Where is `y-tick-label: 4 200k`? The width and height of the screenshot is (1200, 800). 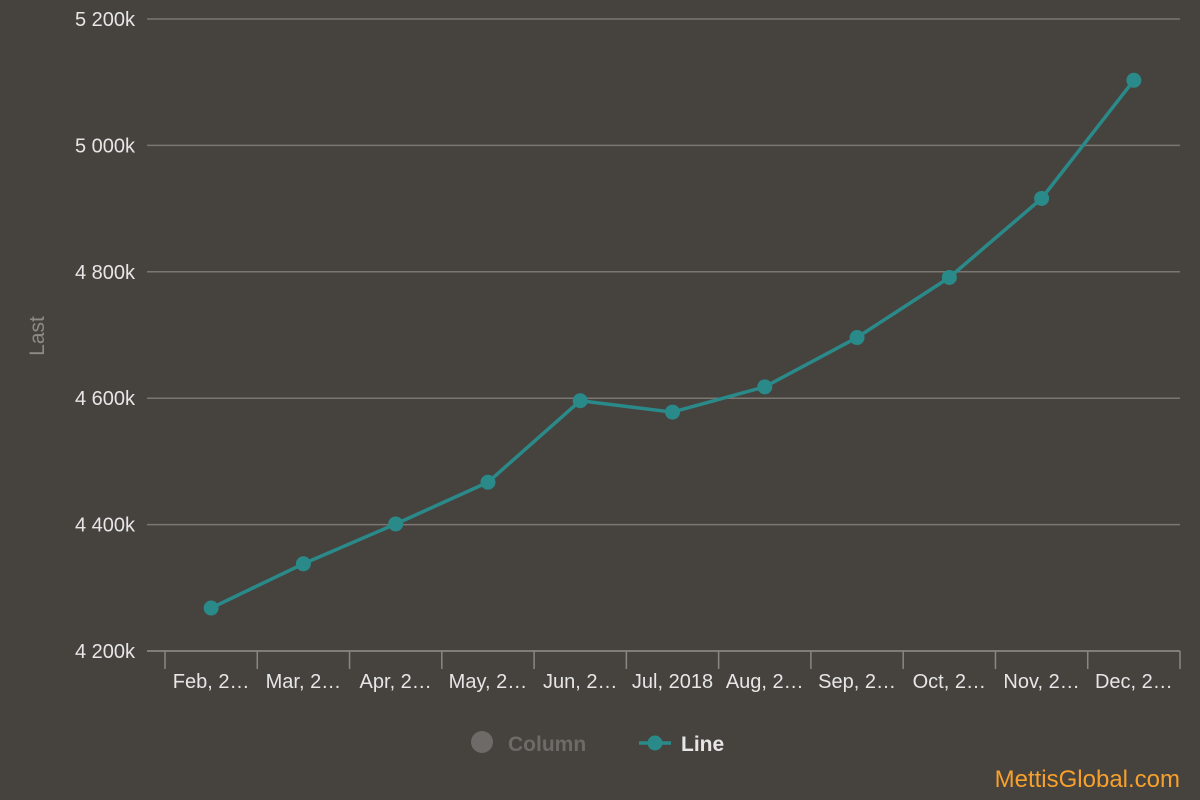
y-tick-label: 4 200k is located at coordinates (105, 652).